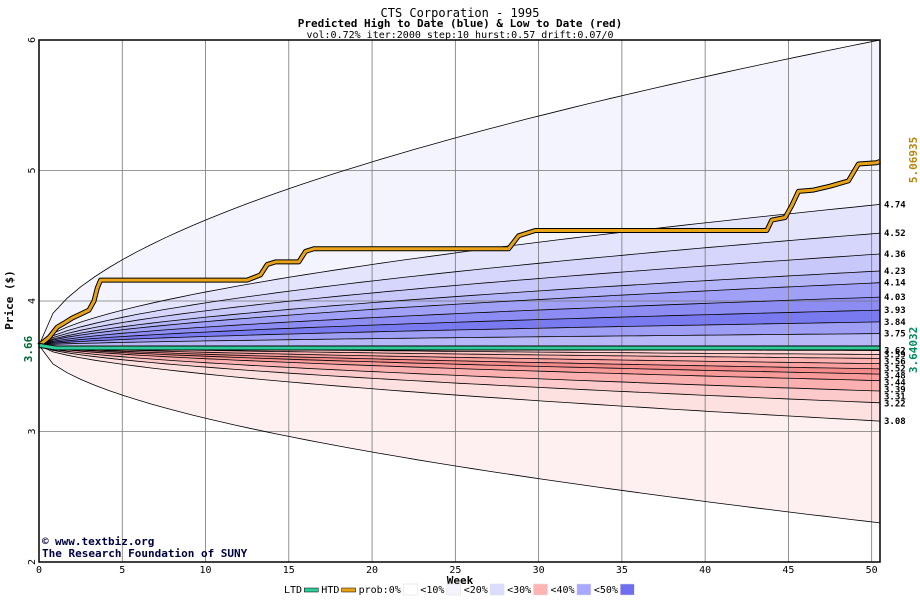 The image size is (920, 600). Describe the element at coordinates (895, 405) in the screenshot. I see `band-end-label: 3.22` at that location.